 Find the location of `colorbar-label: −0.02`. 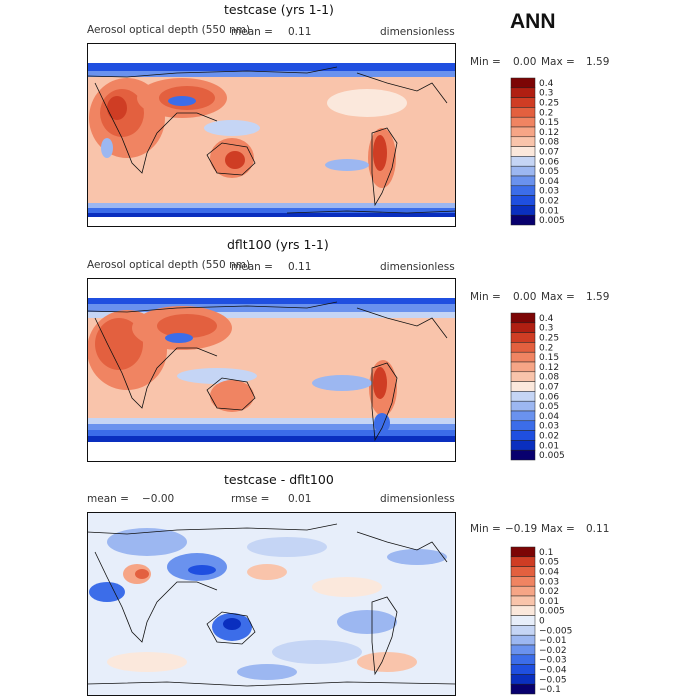

colorbar-label: −0.02 is located at coordinates (553, 651).